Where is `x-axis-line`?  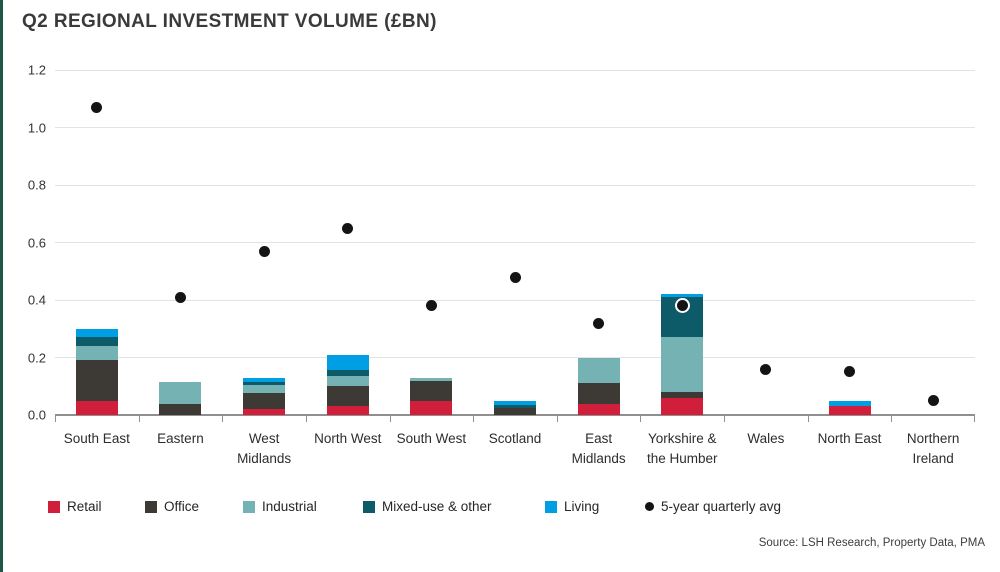 x-axis-line is located at coordinates (515, 415).